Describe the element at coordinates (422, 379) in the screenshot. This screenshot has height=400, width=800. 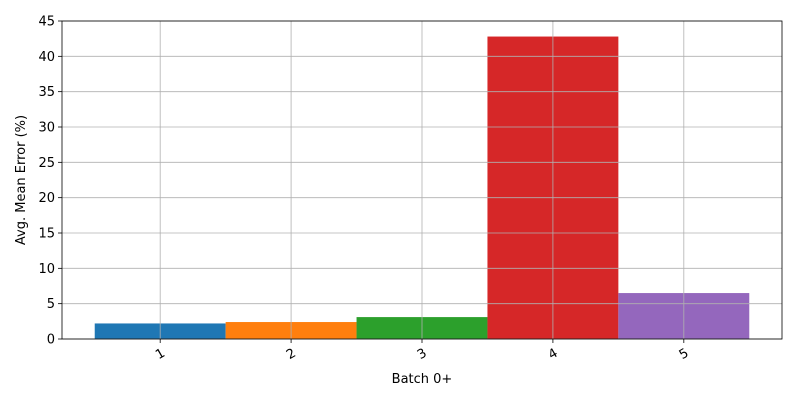
I see `x-axis-label: Batch 0+` at that location.